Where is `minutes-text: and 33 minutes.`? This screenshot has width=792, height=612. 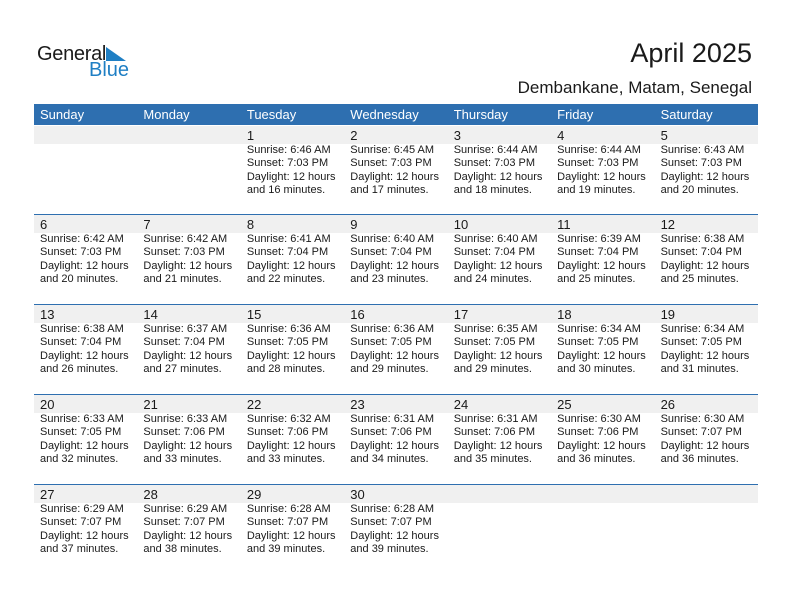 minutes-text: and 33 minutes. is located at coordinates (286, 459).